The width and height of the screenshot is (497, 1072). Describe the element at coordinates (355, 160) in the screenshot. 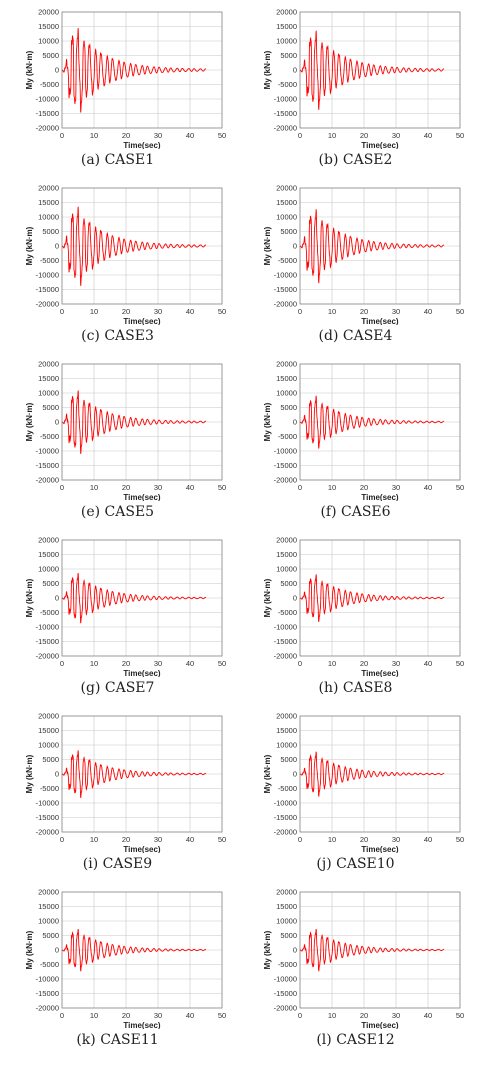

I see `panel-caption: (b) CASE2` at that location.